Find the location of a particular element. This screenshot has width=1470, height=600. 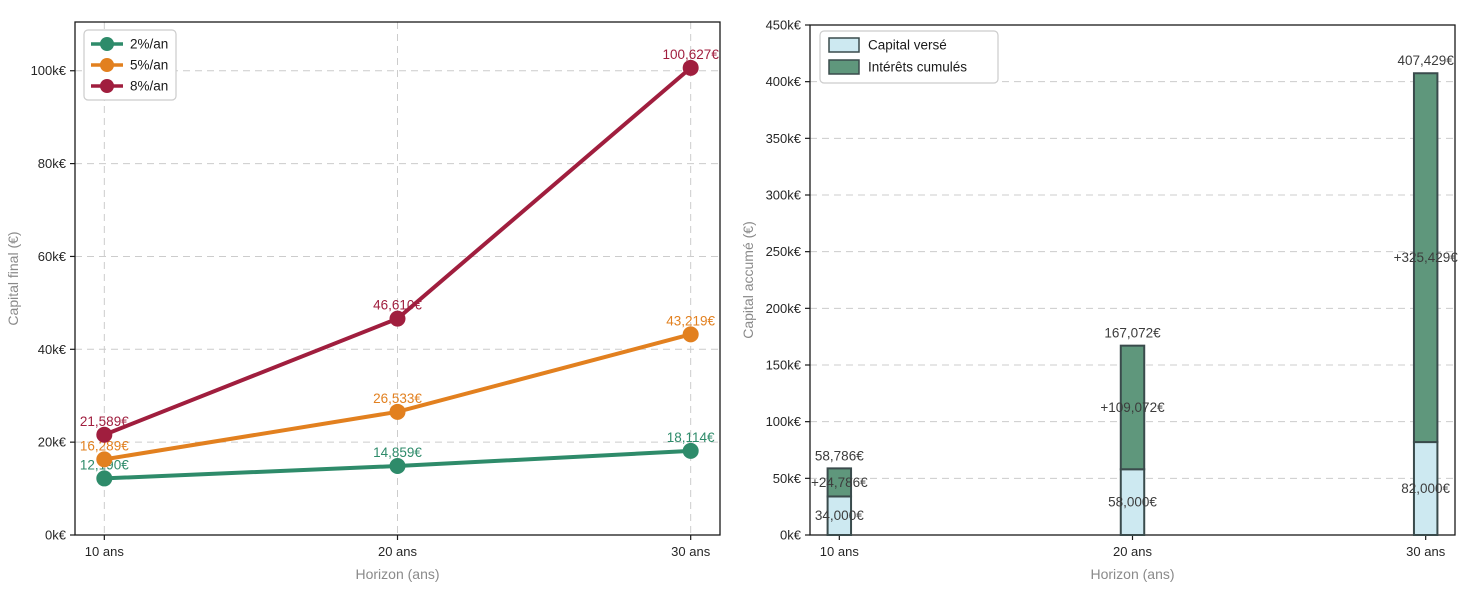

legend-box is located at coordinates (909, 57).